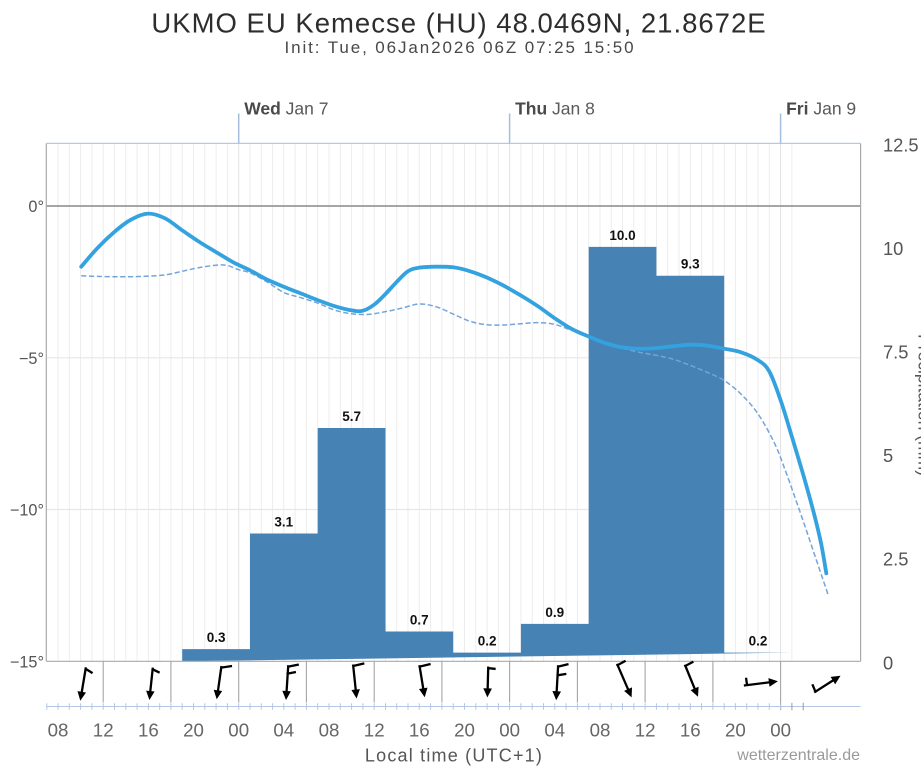  What do you see at coordinates (36, 207) in the screenshot?
I see `svg-text: 0°` at bounding box center [36, 207].